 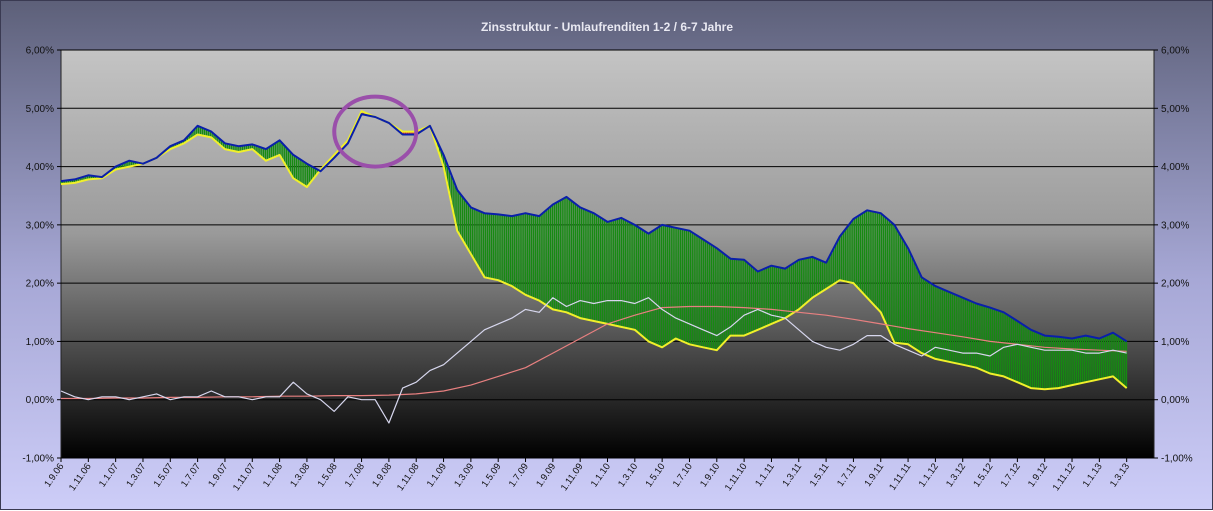 I want to click on y-tick-label-left: 2,00%, so click(x=40, y=284).